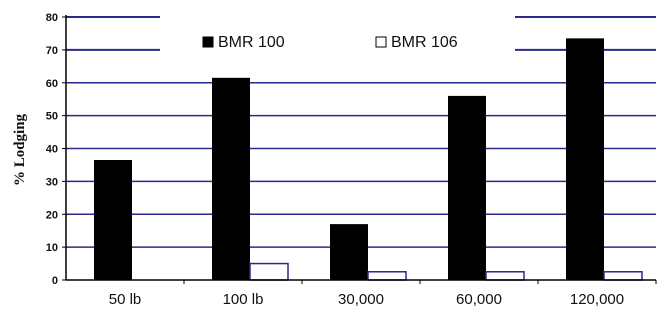 The image size is (658, 321). I want to click on x-tick-label: 100 lb, so click(243, 299).